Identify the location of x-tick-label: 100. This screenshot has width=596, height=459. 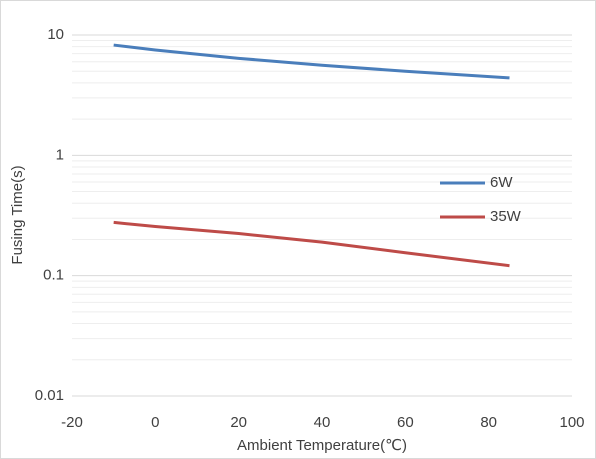
(571, 422).